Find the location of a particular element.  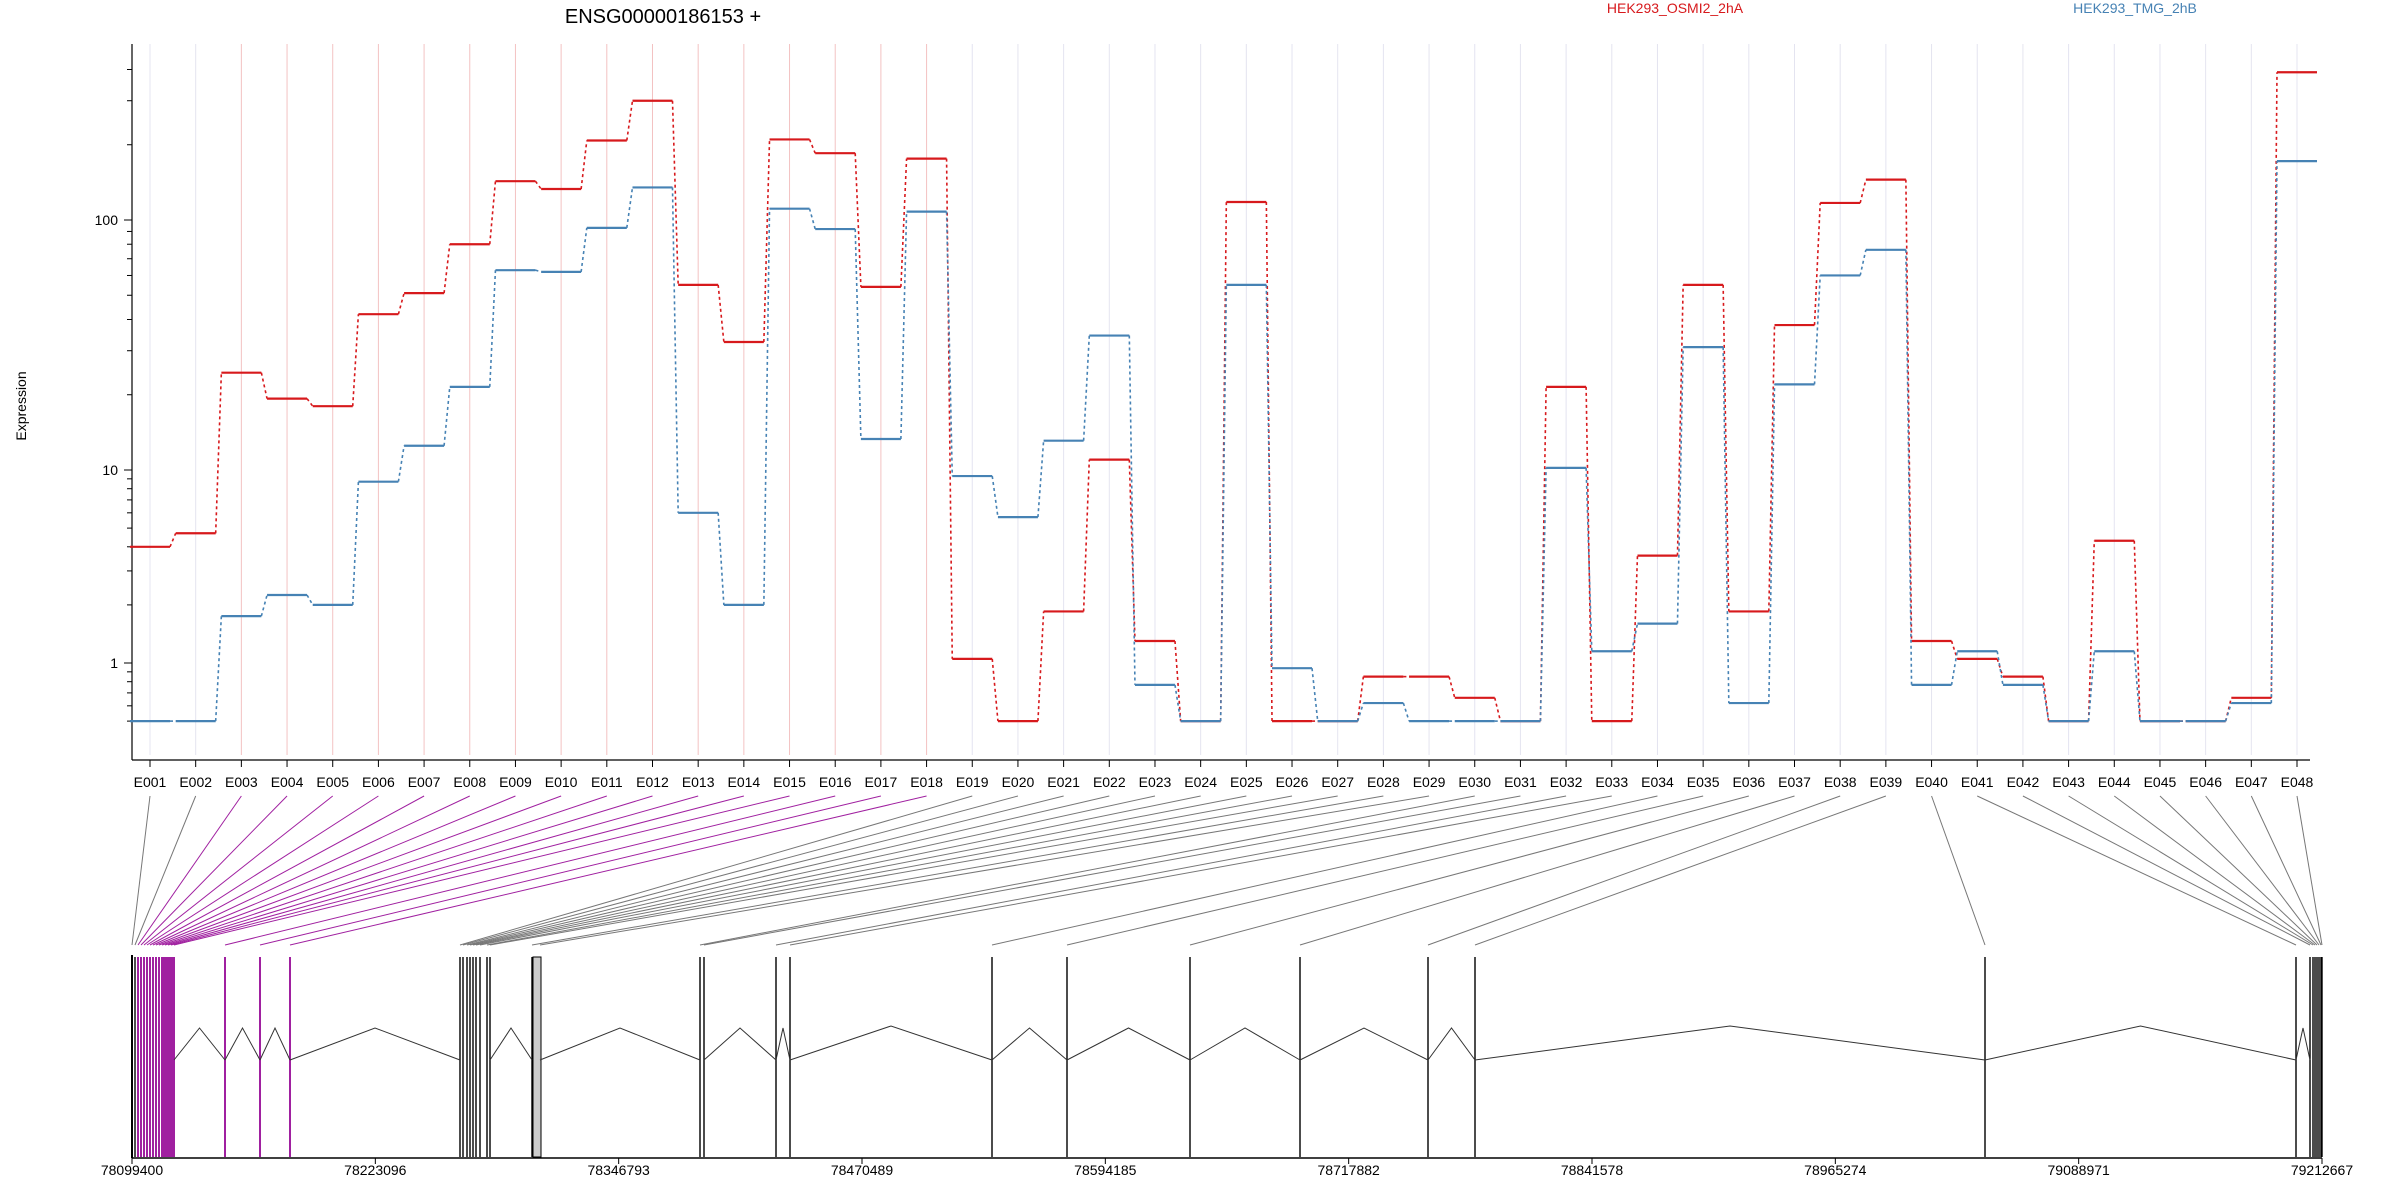

x-tick-label: E016 is located at coordinates (835, 782).